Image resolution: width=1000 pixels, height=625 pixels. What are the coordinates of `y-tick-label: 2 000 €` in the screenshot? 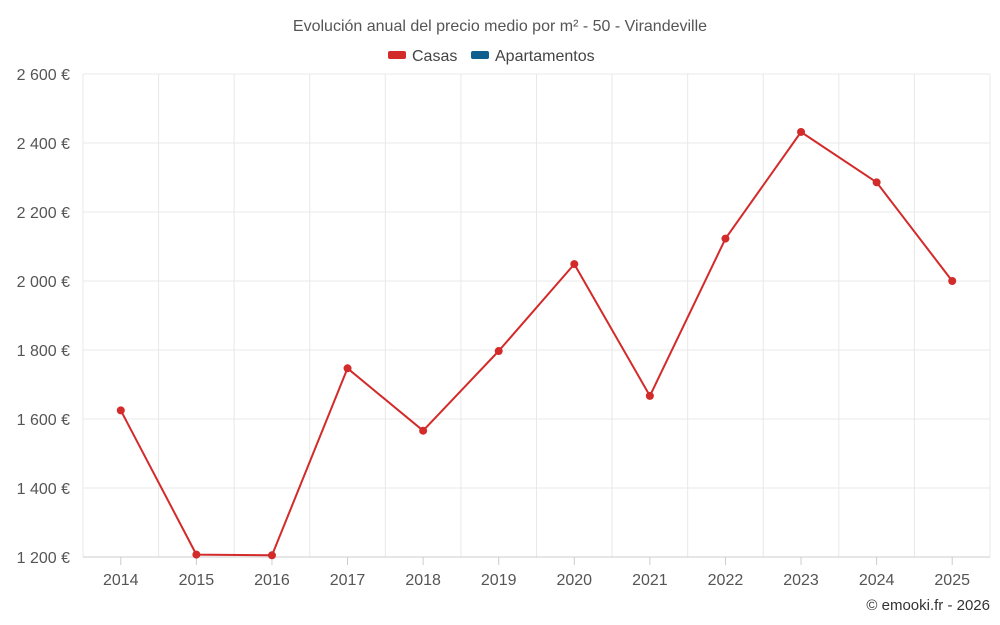 It's located at (43, 282).